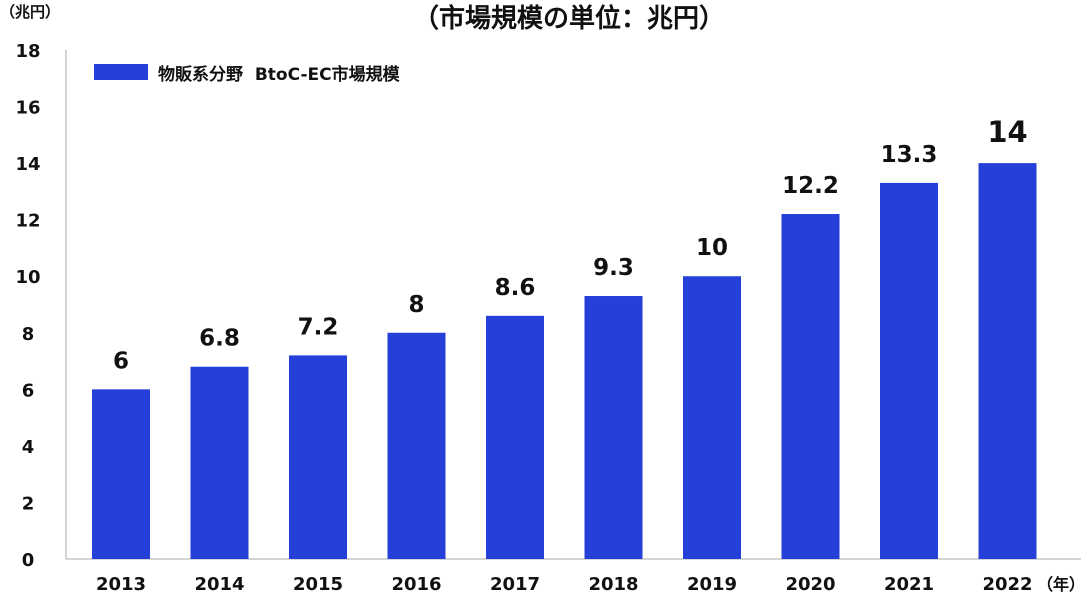 The width and height of the screenshot is (1081, 602). I want to click on data-label: 12.2, so click(810, 186).